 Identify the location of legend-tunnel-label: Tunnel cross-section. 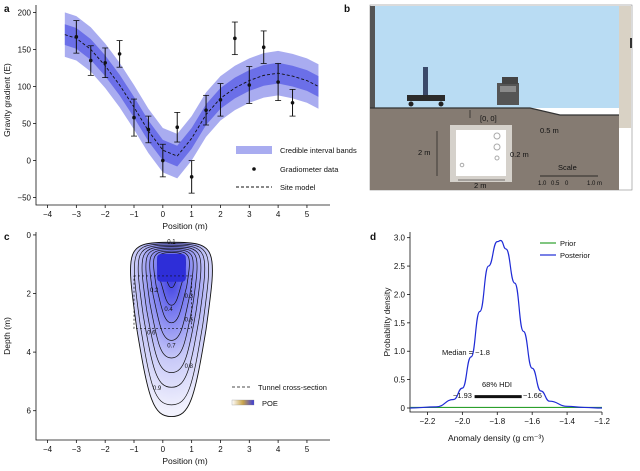
(292, 387).